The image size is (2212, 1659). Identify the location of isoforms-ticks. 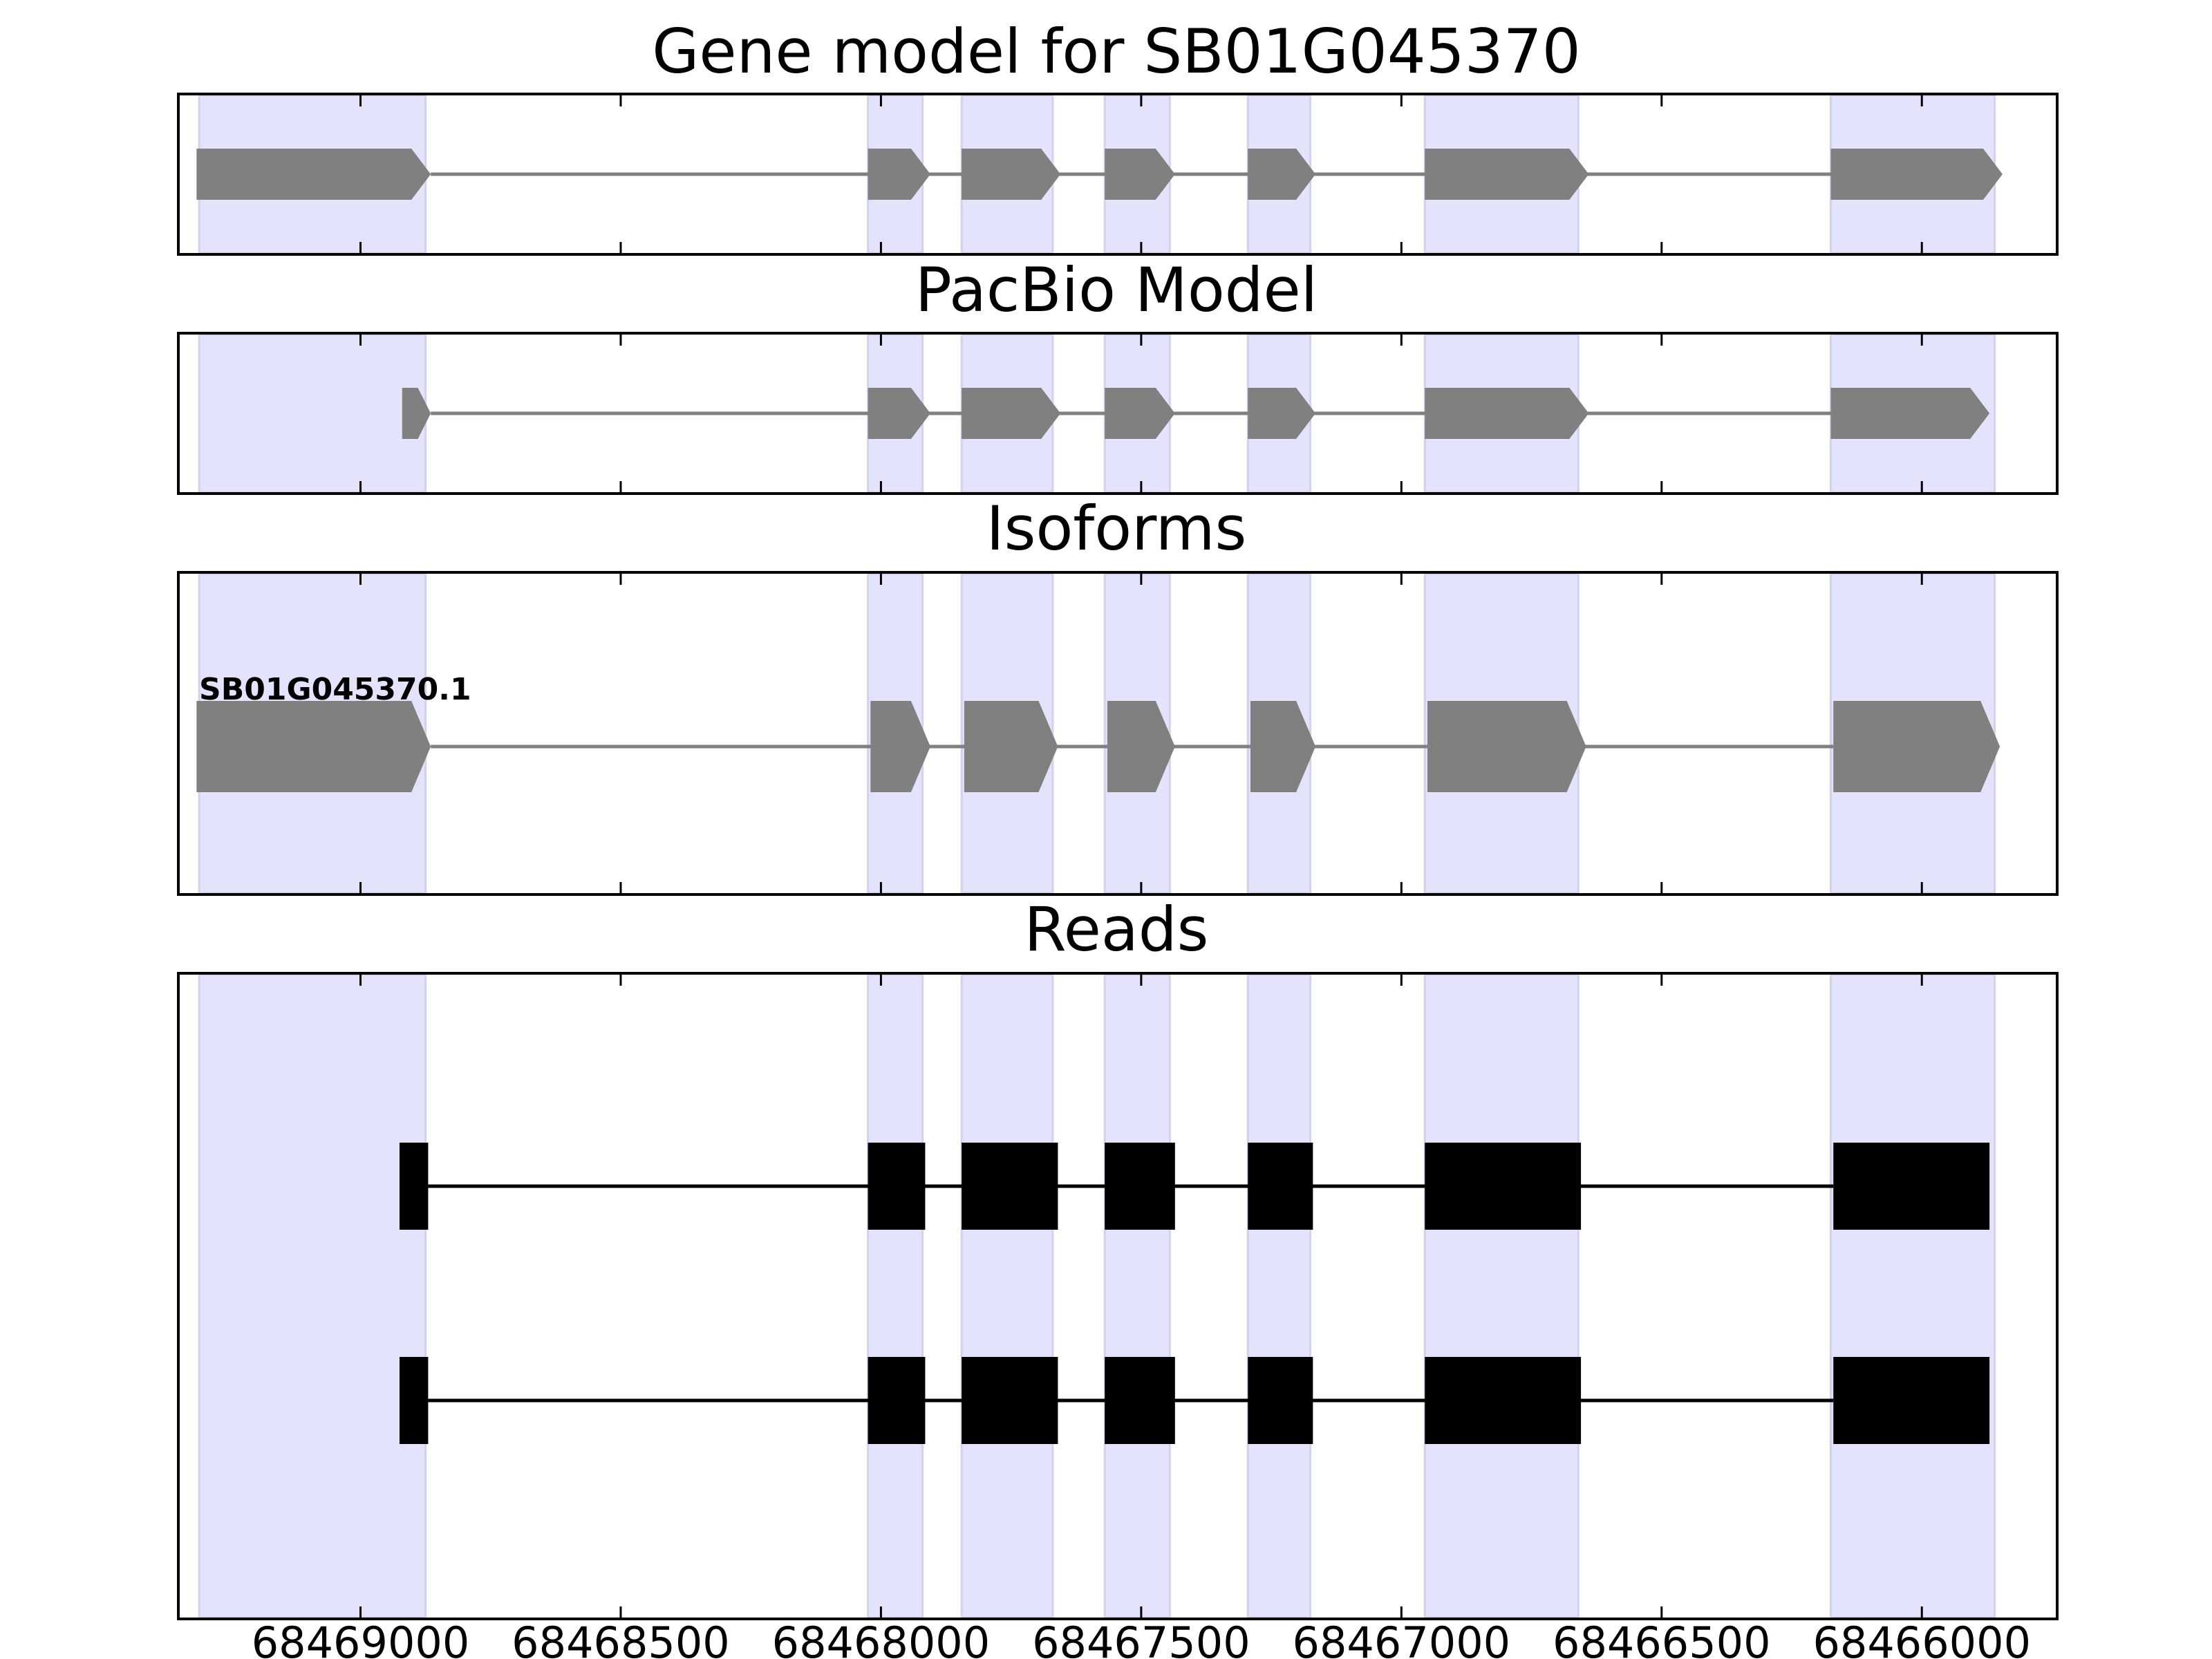
(1141, 733).